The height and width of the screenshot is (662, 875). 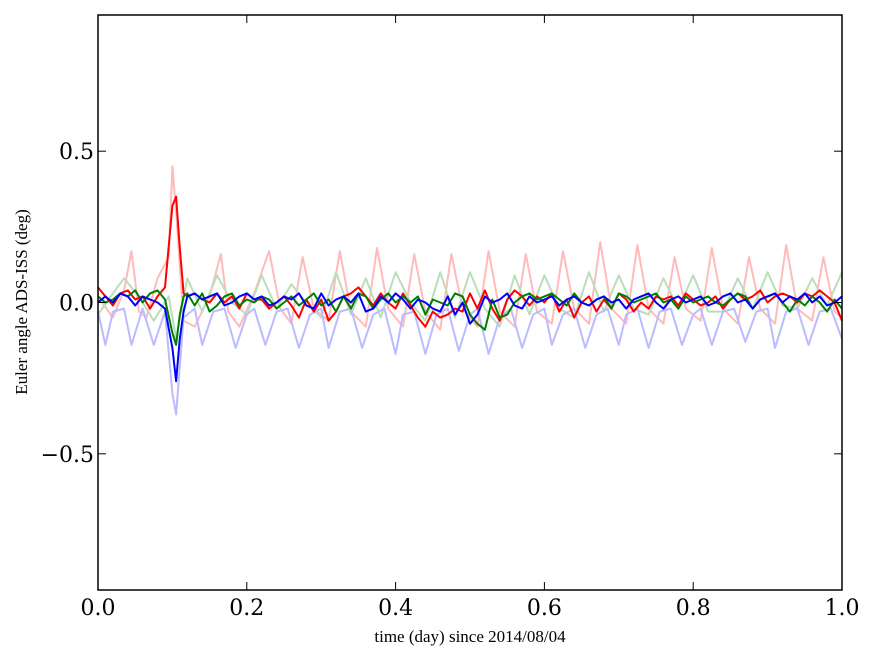 I want to click on x-tick-label: 0.6, so click(x=544, y=608).